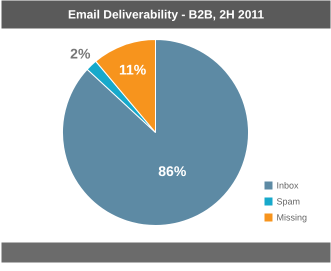 The width and height of the screenshot is (331, 271). Describe the element at coordinates (132, 70) in the screenshot. I see `data-label: 11%` at that location.